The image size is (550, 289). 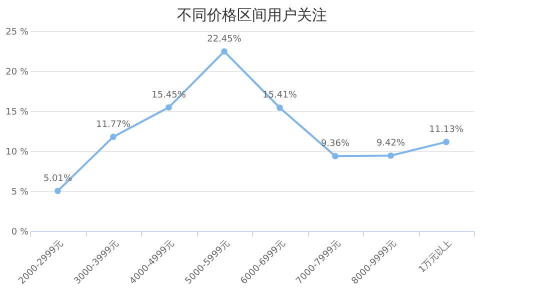 I want to click on data-label: 11.13%, so click(x=446, y=129).